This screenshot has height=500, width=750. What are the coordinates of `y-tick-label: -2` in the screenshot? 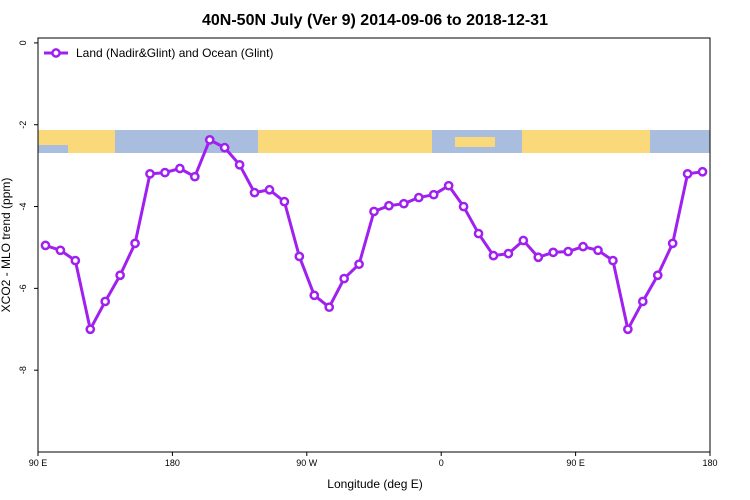 It's located at (23, 125).